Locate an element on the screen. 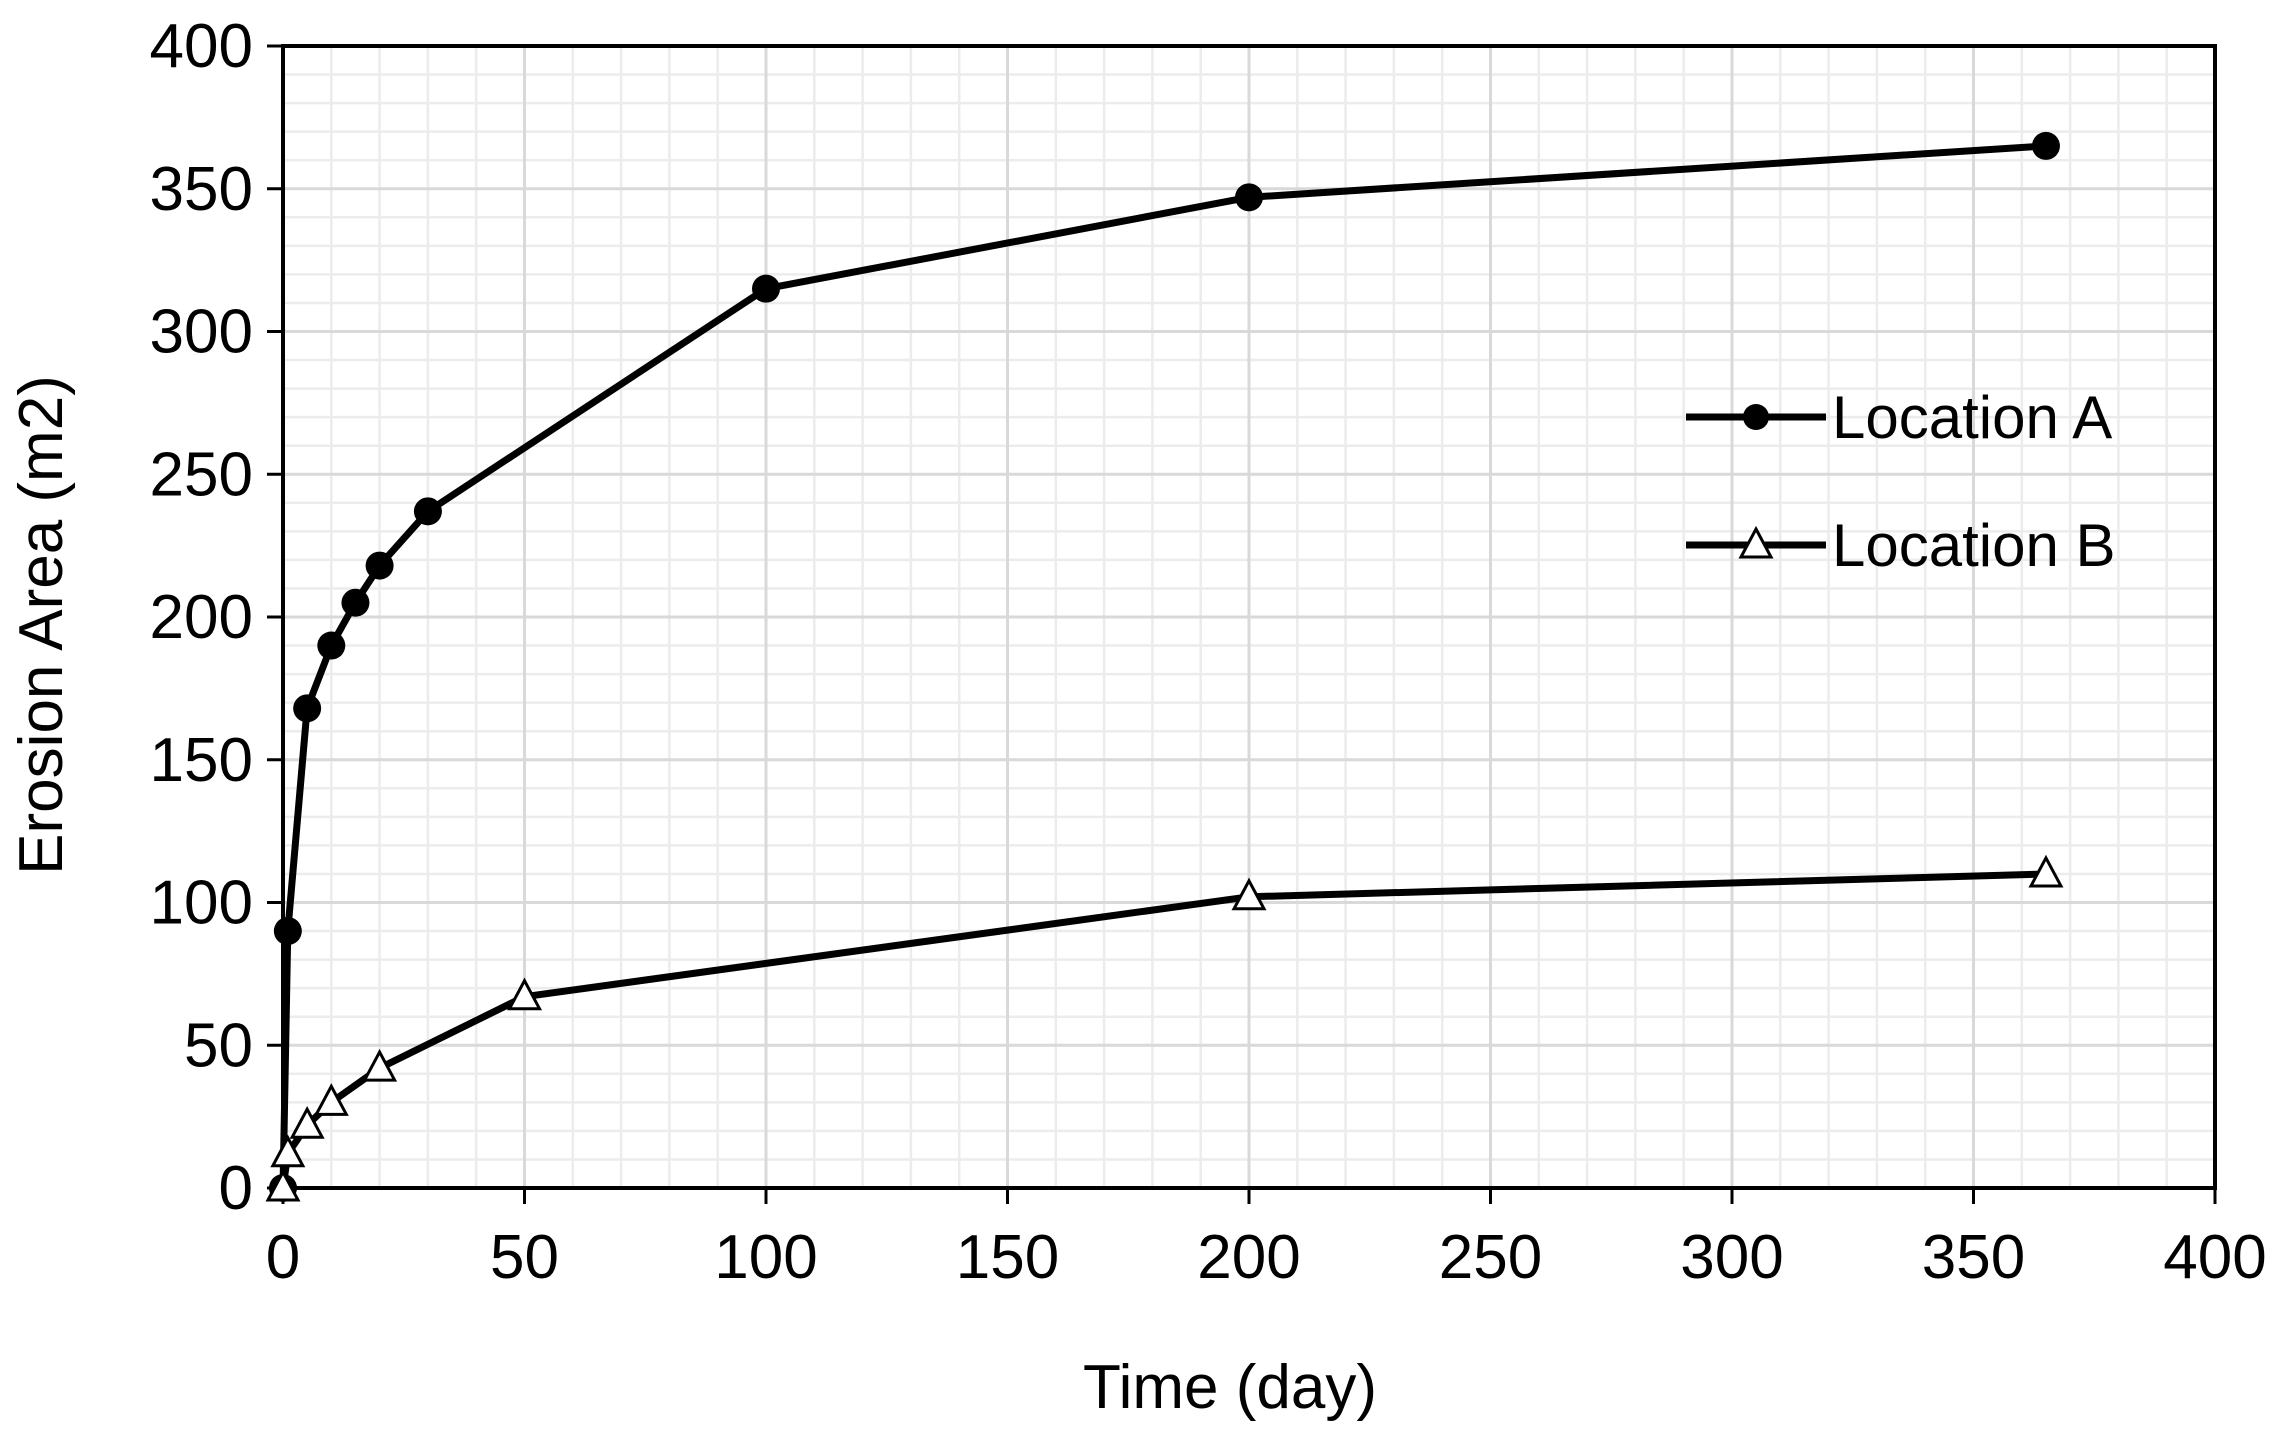 This screenshot has width=2278, height=1432. x-tick-label: 50 is located at coordinates (524, 1257).